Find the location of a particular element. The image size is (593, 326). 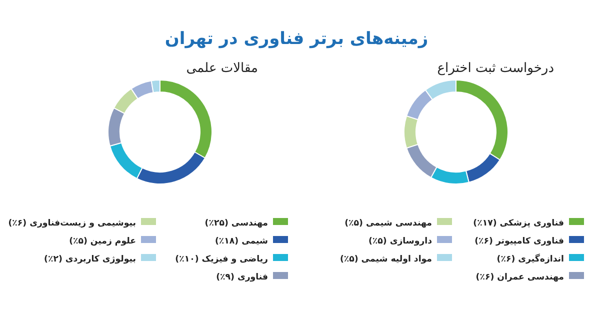

legend-label: مهندسی (۲۵٪) is located at coordinates (236, 223).